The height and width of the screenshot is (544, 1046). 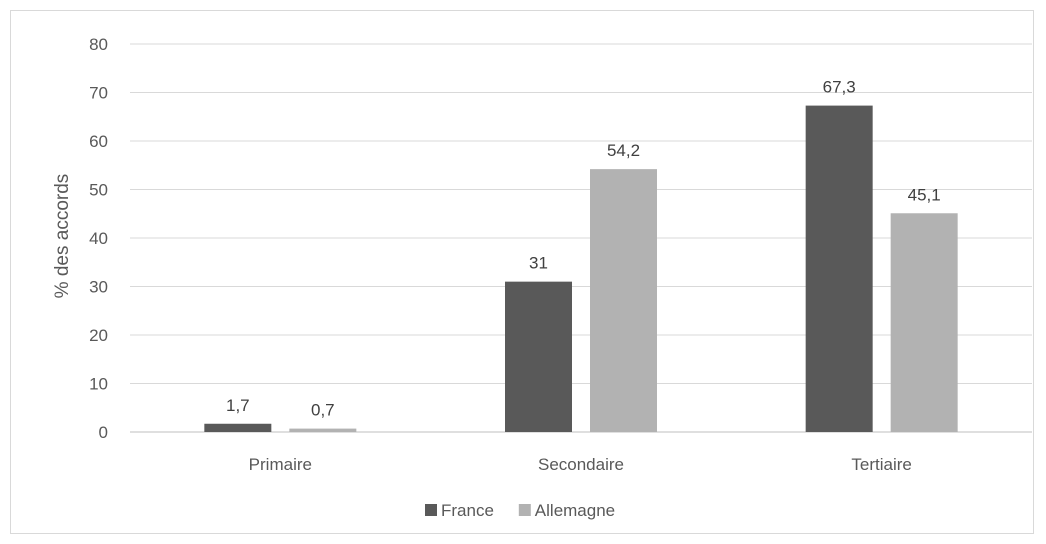 I want to click on y-tick-label: 20, so click(x=98, y=335).